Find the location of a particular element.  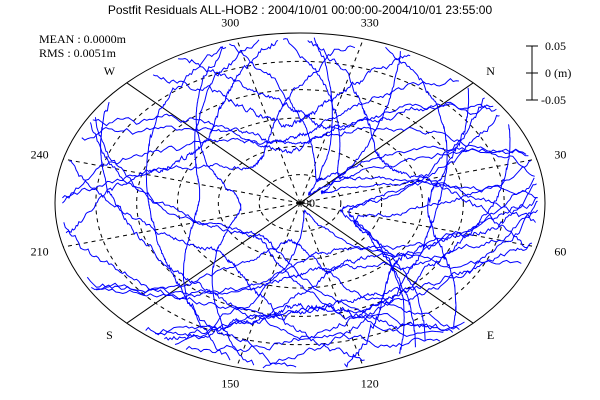

center-label: 90 is located at coordinates (309, 203).